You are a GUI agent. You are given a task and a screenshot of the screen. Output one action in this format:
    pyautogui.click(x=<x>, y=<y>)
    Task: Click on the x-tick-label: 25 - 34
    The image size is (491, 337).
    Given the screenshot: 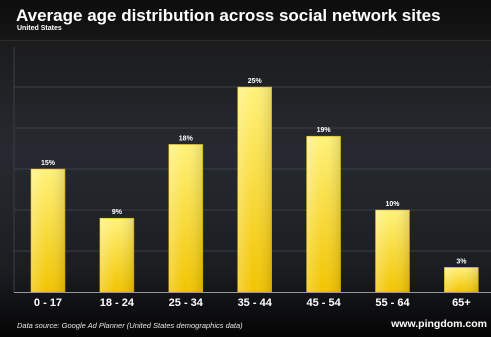 What is the action you would take?
    pyautogui.click(x=186, y=303)
    